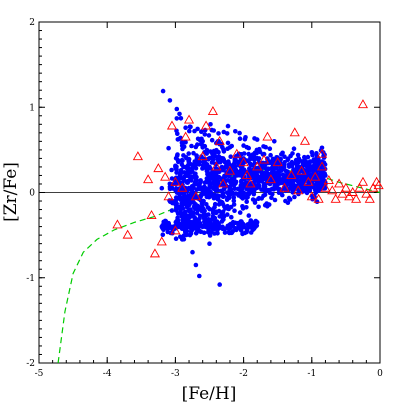 The width and height of the screenshot is (407, 407). Describe the element at coordinates (32, 23) in the screenshot. I see `y-tick-label: 2` at that location.